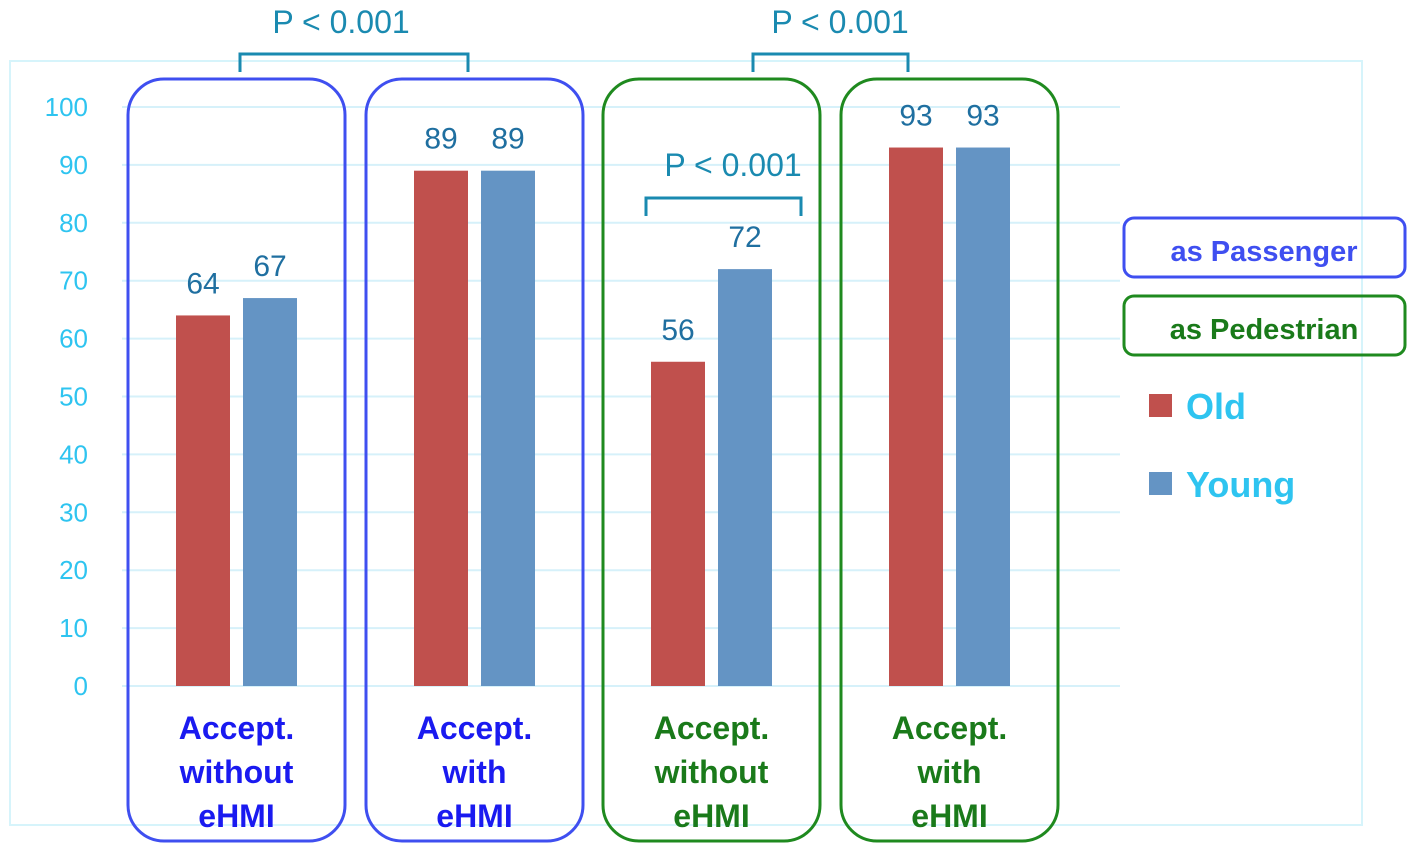 The image size is (1417, 858). I want to click on legend-pedestrian-box, so click(1264, 325).